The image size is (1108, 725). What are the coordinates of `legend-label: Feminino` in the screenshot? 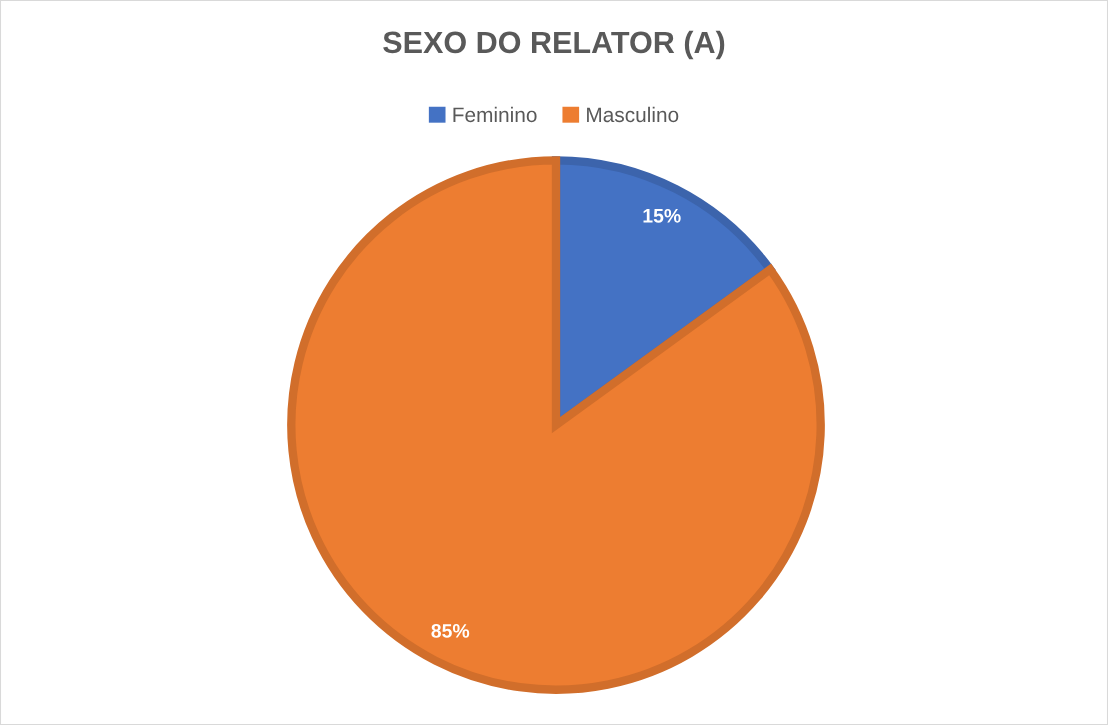 It's located at (495, 114).